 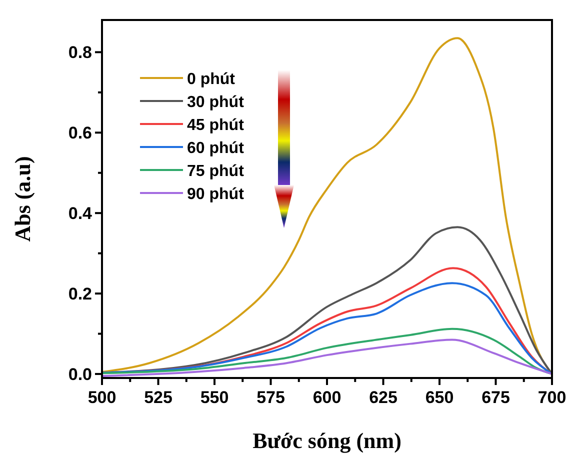 What do you see at coordinates (270, 397) in the screenshot?
I see `x-tick-label: 575` at bounding box center [270, 397].